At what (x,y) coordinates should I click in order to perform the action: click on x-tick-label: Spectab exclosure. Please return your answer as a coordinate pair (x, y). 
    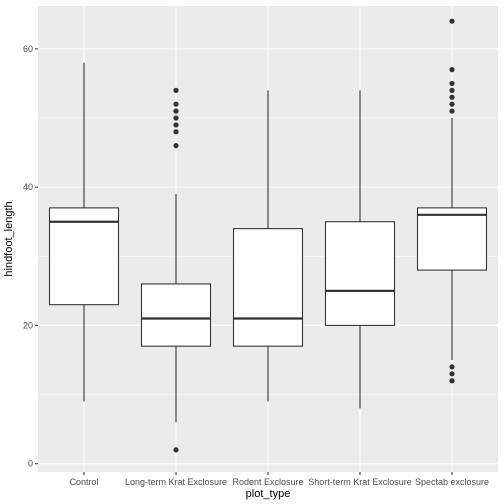
    Looking at the image, I should click on (452, 482).